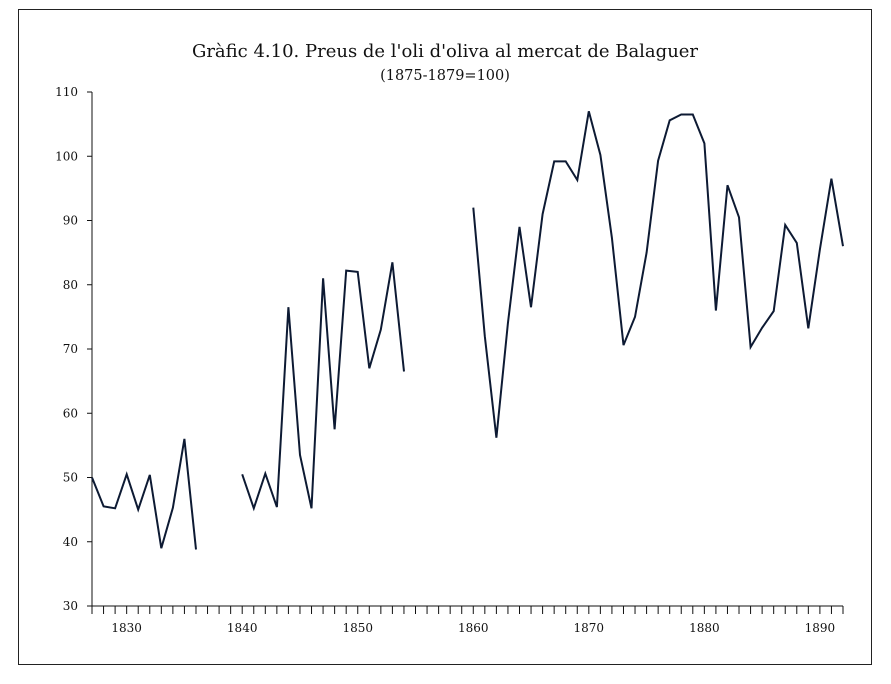  Describe the element at coordinates (70, 221) in the screenshot. I see `y-tick-label: 90` at that location.